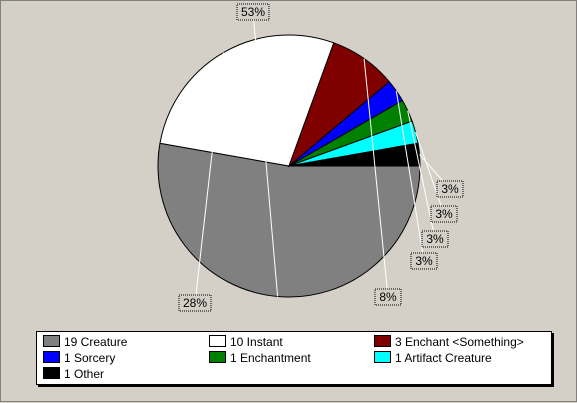 Image resolution: width=577 pixels, height=403 pixels. Describe the element at coordinates (90, 358) in the screenshot. I see `legend-label-sorcery: 1 Sorcery` at that location.